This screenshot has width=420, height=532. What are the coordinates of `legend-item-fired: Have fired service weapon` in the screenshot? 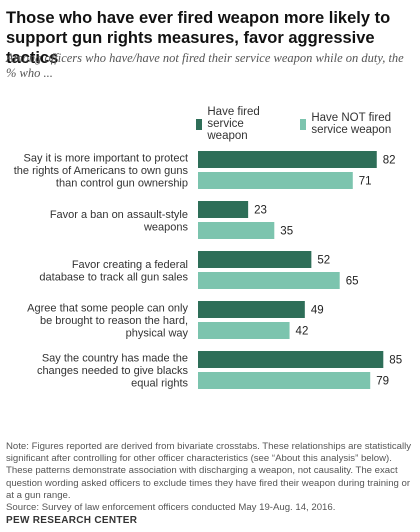 It's located at (241, 124).